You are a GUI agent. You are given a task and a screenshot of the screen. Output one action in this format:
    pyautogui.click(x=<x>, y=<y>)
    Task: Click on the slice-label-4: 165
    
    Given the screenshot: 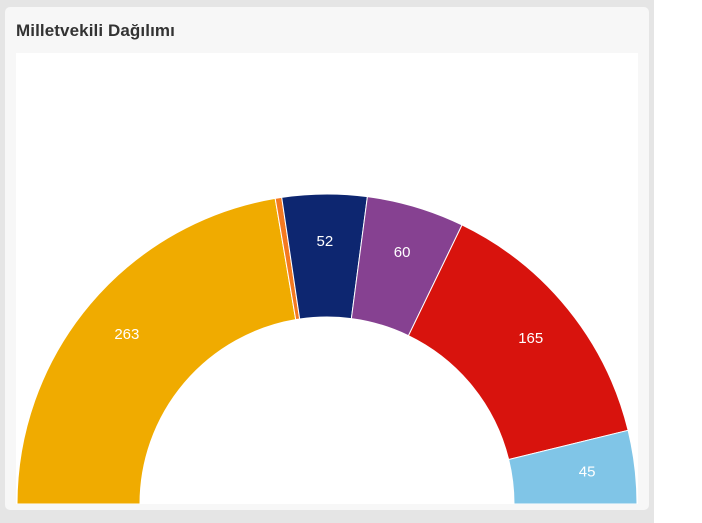 What is the action you would take?
    pyautogui.click(x=530, y=338)
    